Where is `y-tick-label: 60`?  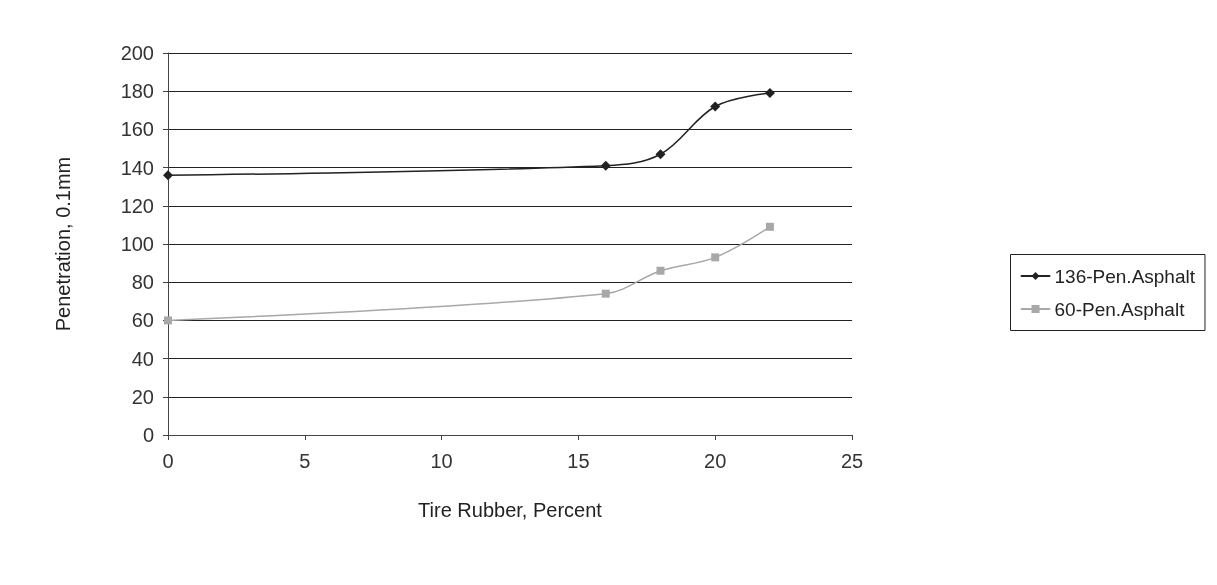 y-tick-label: 60 is located at coordinates (142, 320).